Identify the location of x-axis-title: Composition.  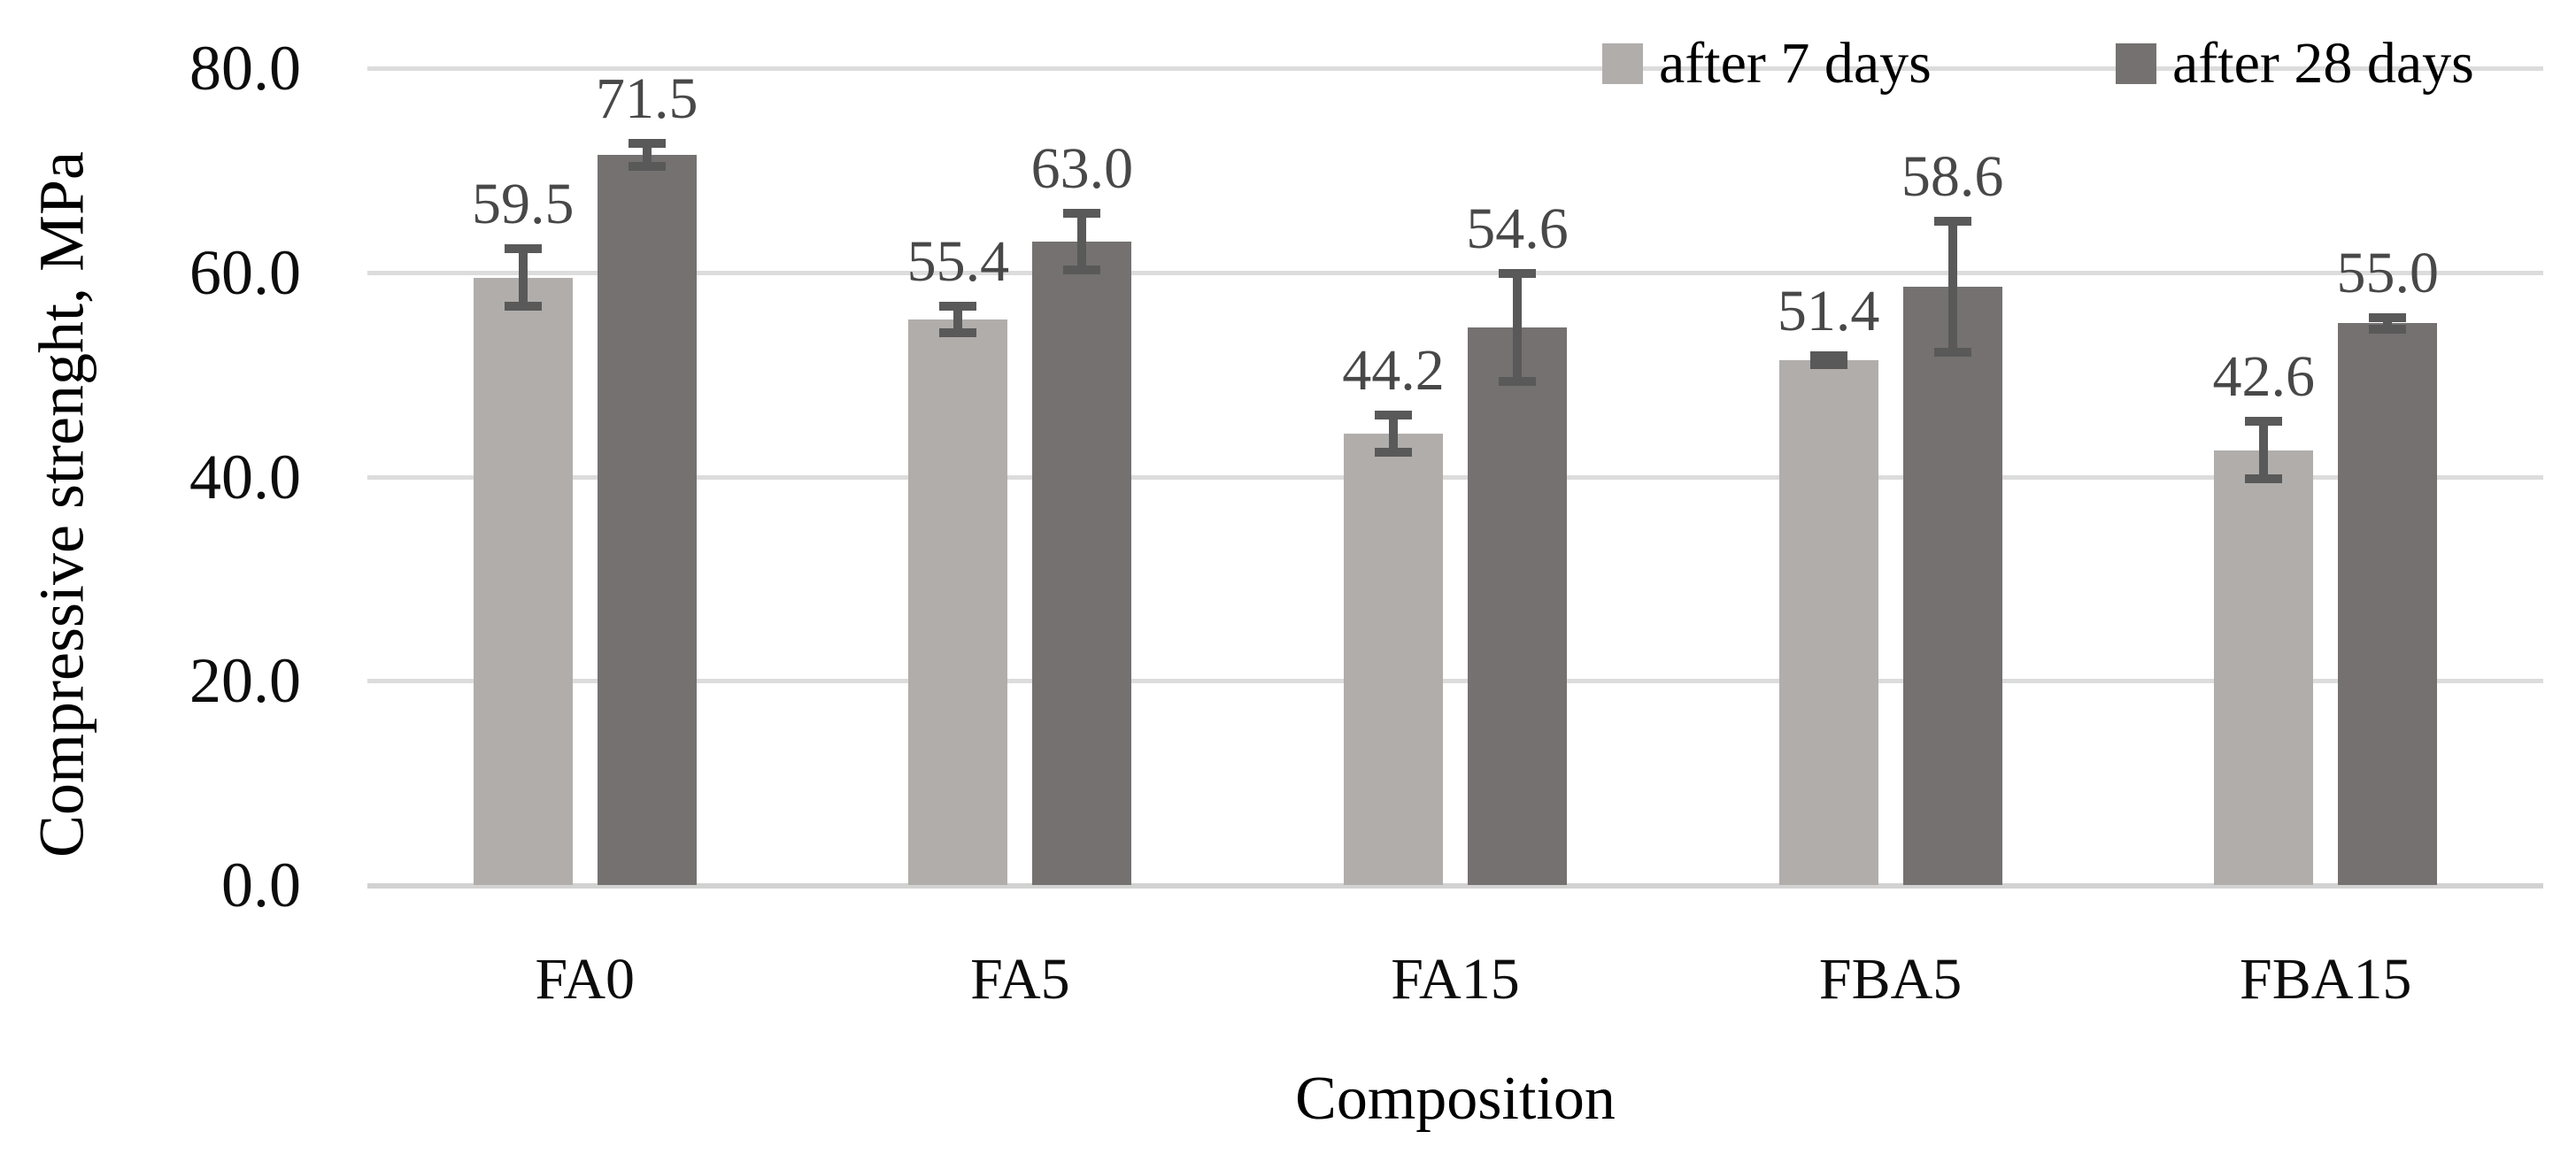
(1455, 1099).